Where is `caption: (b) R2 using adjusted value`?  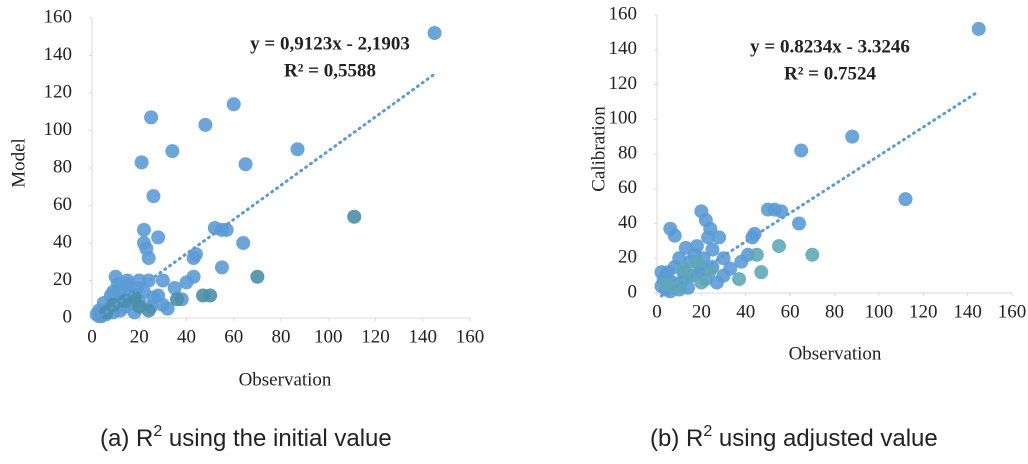 caption: (b) R2 using adjusted value is located at coordinates (794, 438).